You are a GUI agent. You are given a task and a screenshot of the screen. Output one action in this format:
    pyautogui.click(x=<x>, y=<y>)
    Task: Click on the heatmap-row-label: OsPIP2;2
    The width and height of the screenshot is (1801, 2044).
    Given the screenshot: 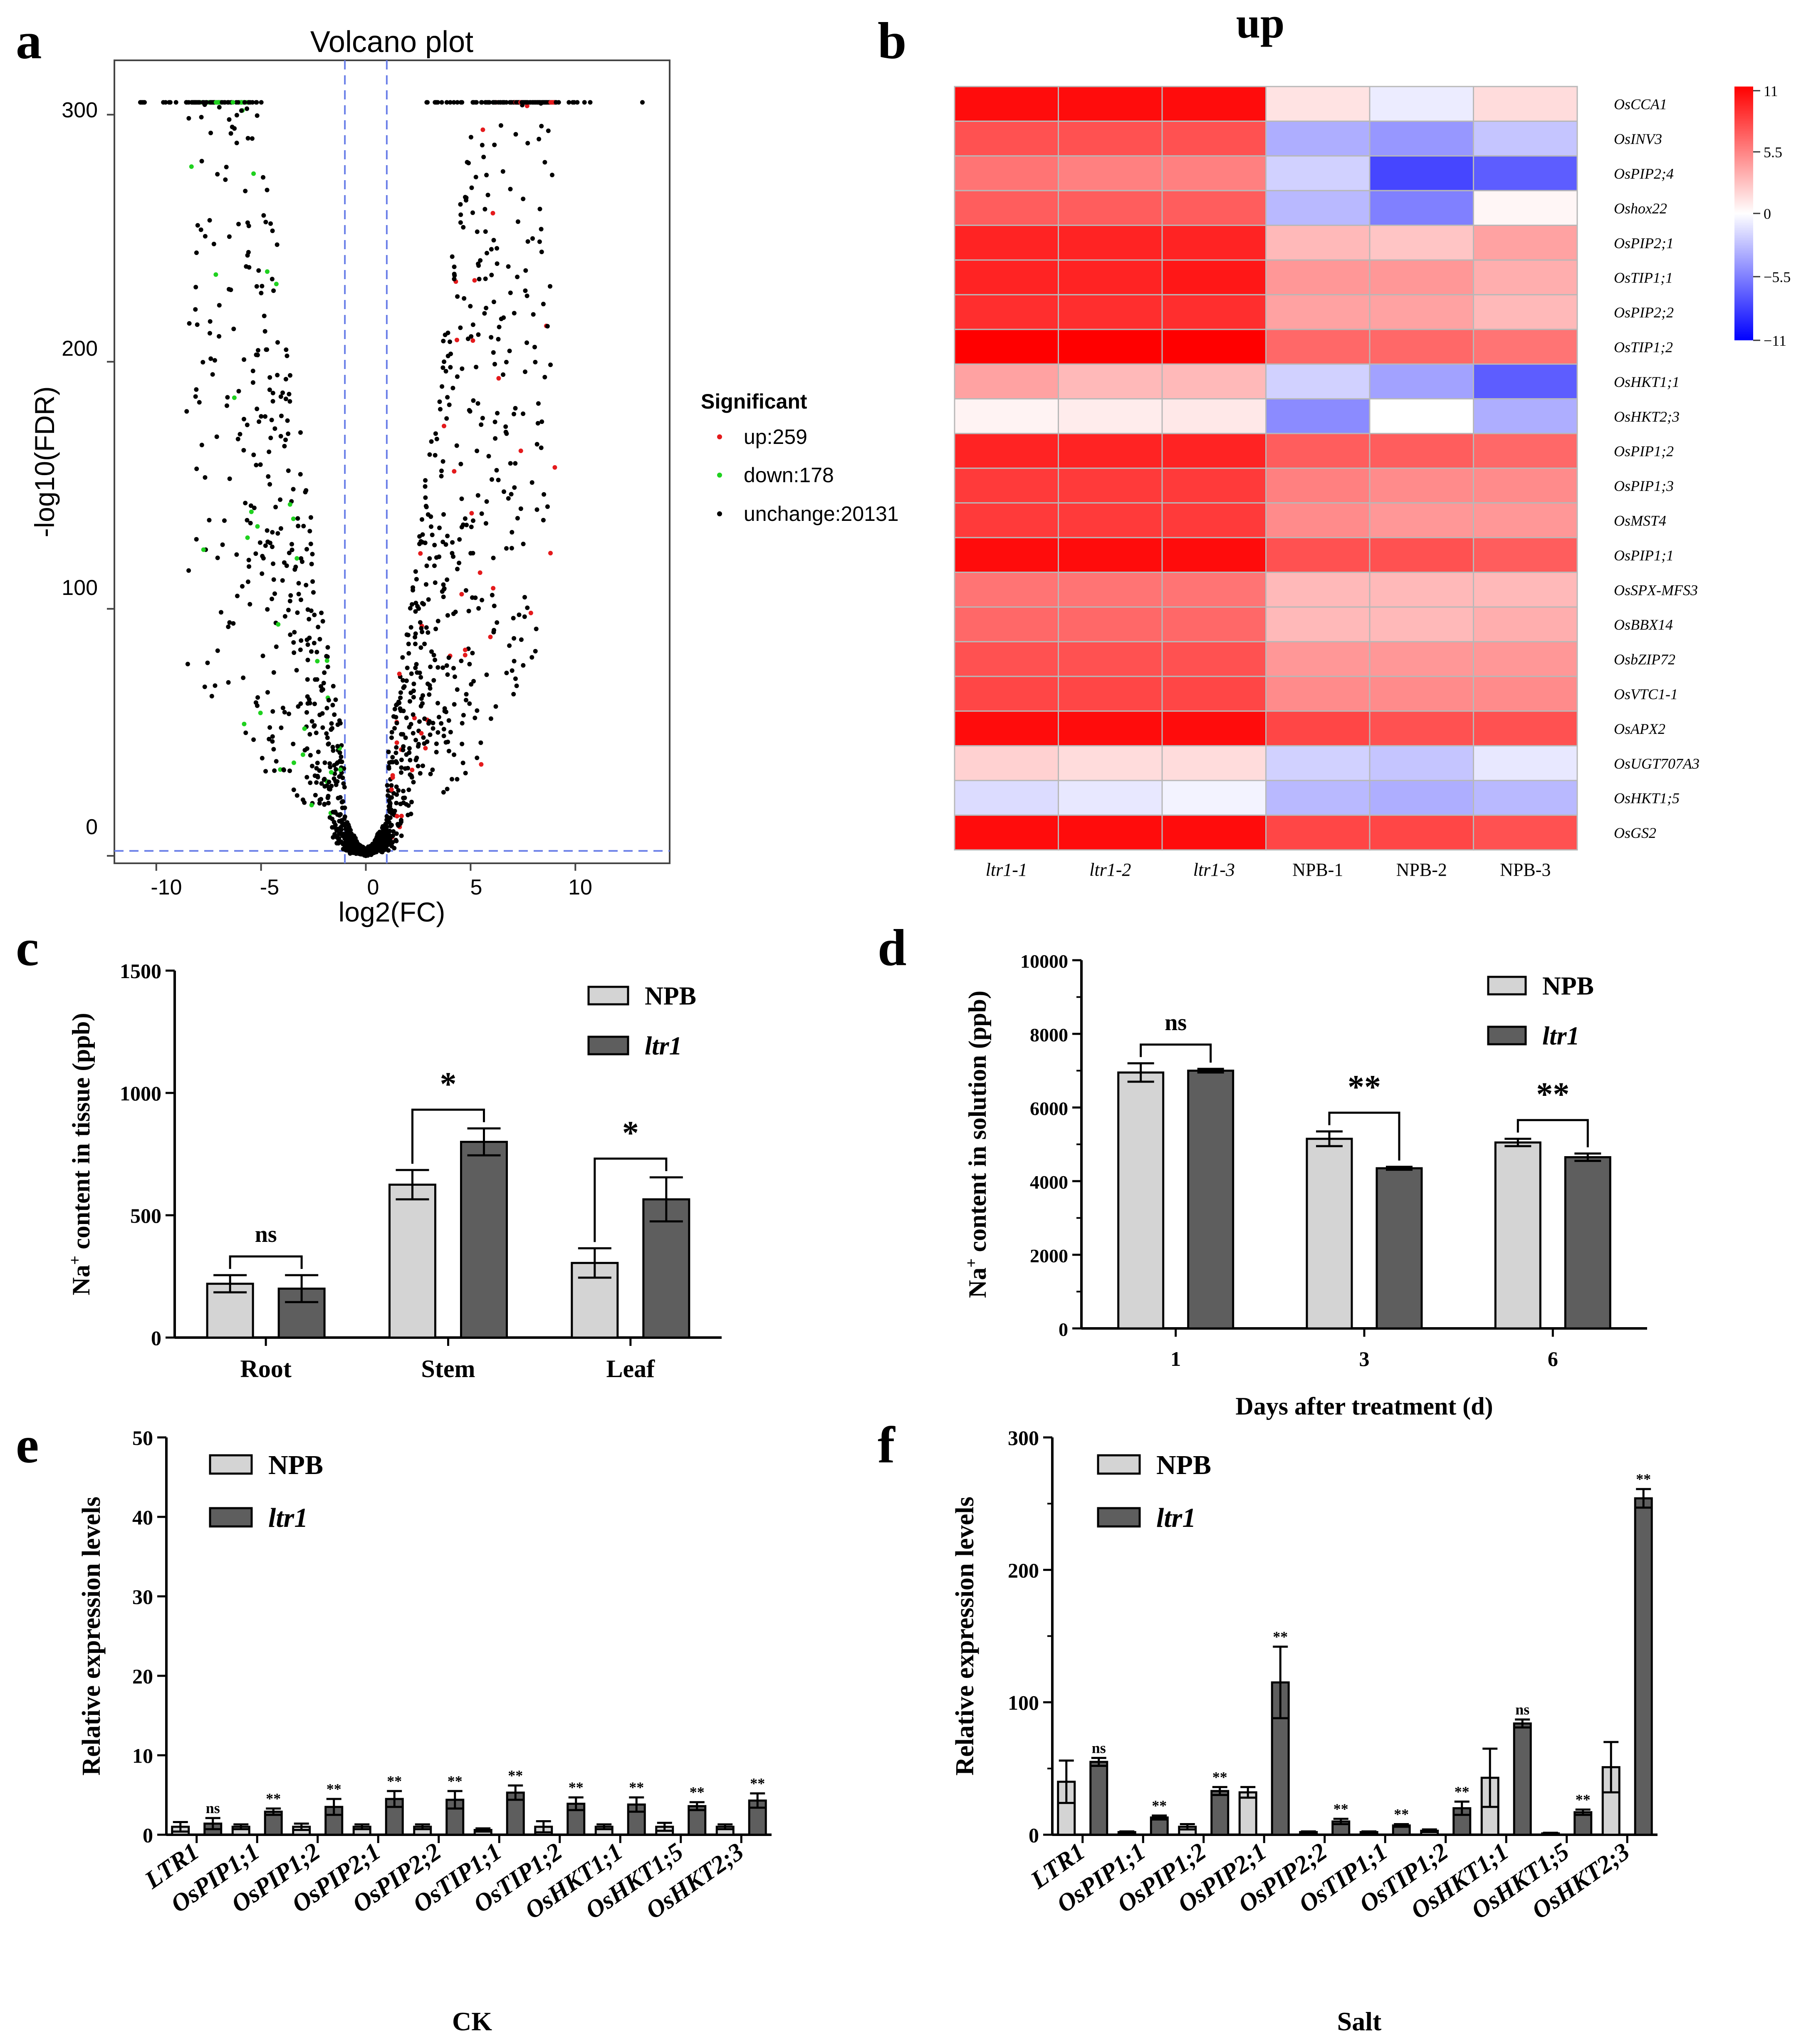 What is the action you would take?
    pyautogui.click(x=1644, y=312)
    